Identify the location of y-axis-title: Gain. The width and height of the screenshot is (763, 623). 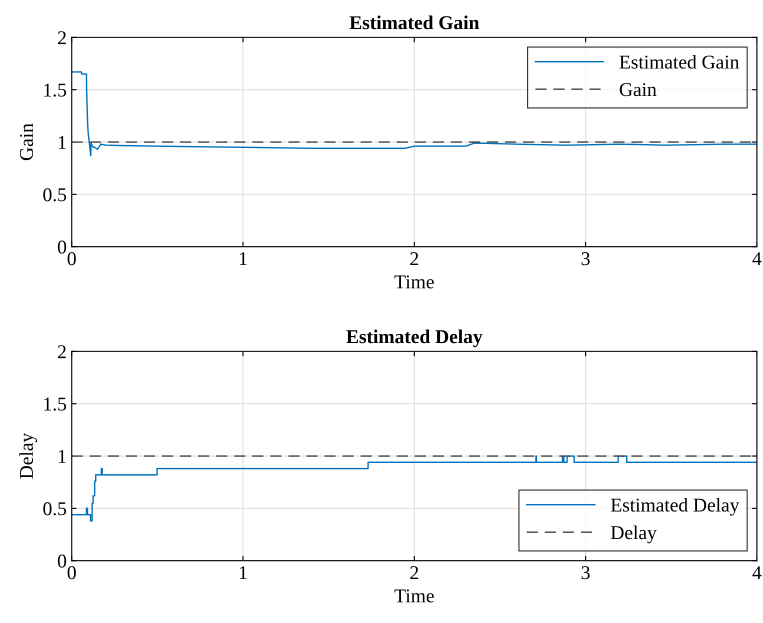
(27, 141).